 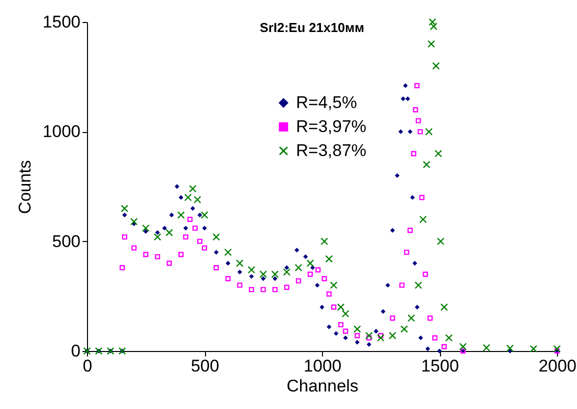 What do you see at coordinates (66, 241) in the screenshot?
I see `y-tick-label: 500` at bounding box center [66, 241].